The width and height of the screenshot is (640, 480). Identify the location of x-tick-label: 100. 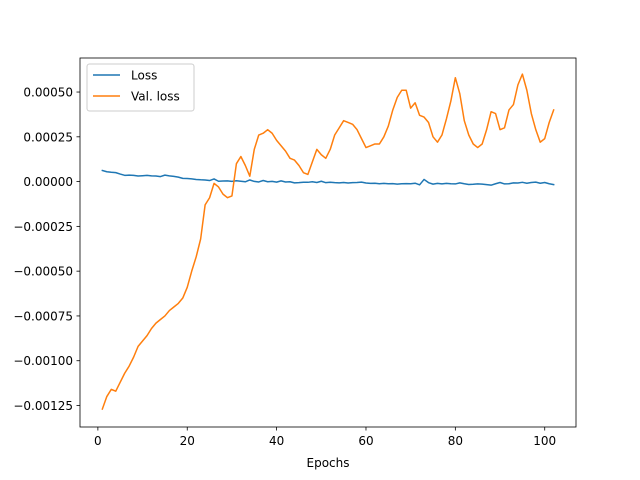
(544, 441).